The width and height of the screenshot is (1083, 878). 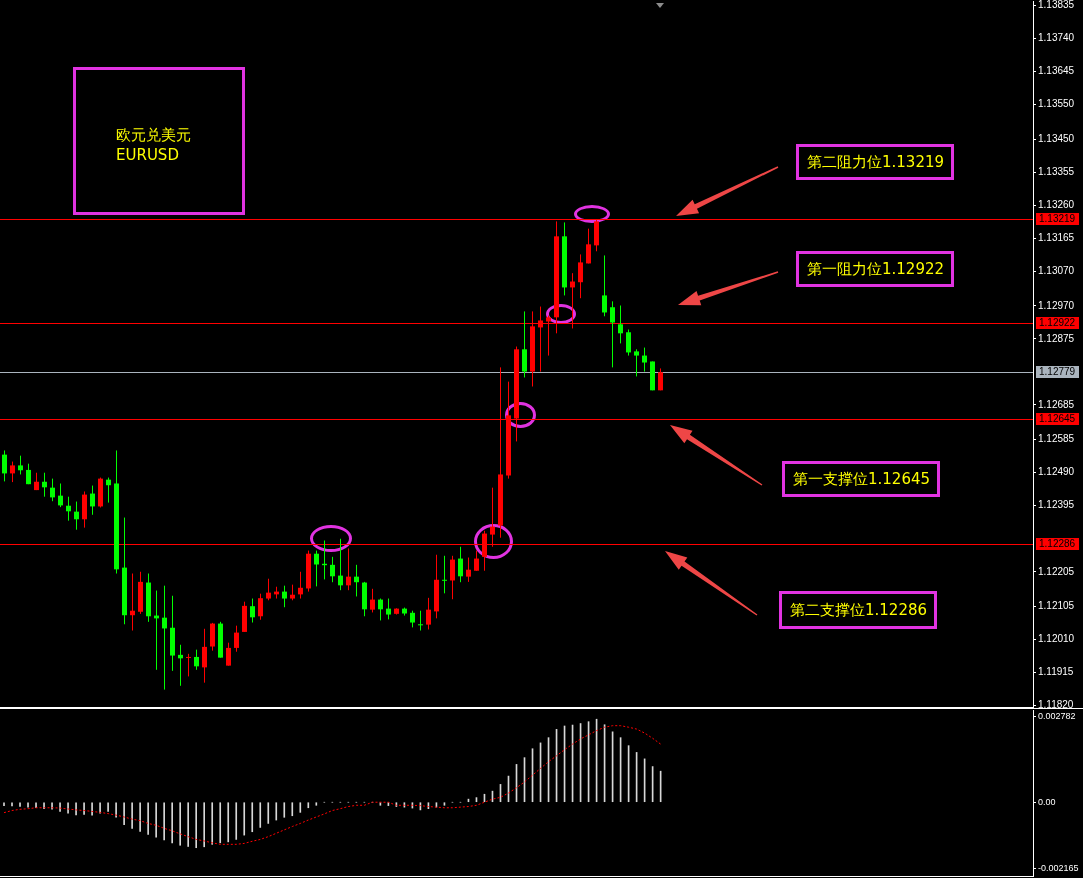 I want to click on y-tick-label: 1.12585, so click(x=1056, y=439).